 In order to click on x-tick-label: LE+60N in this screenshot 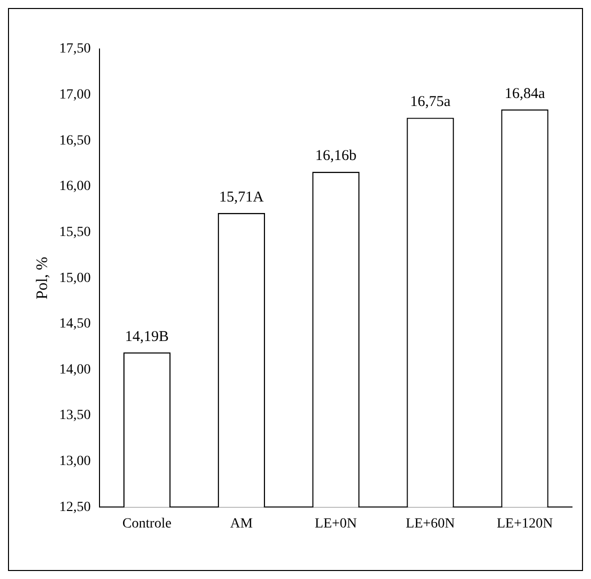, I will do `click(430, 524)`.